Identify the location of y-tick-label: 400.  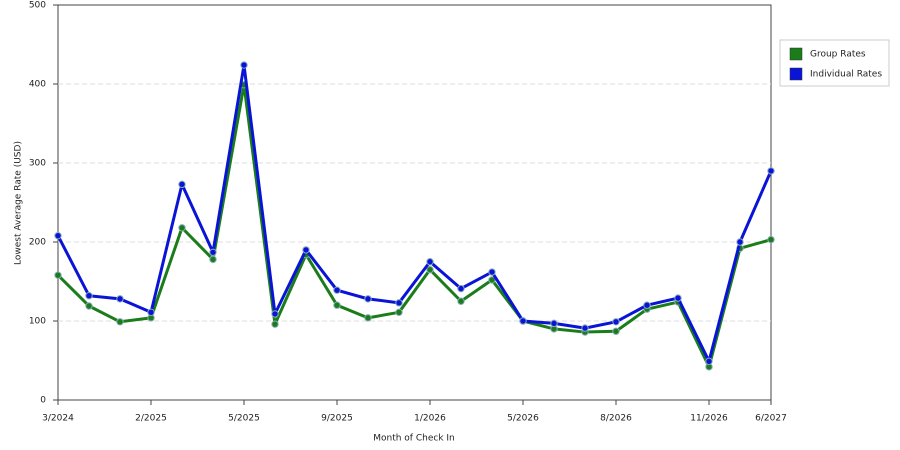
(37, 85).